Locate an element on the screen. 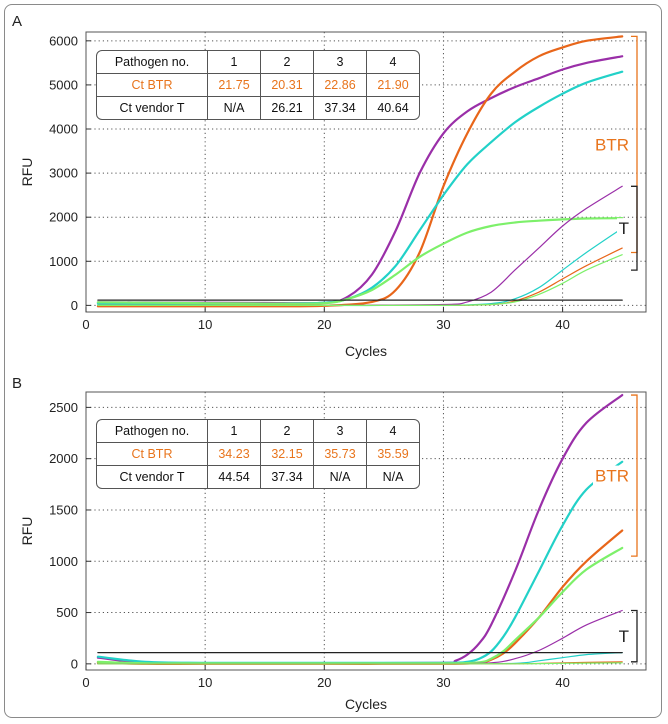 The width and height of the screenshot is (668, 724). panel-a-brackets: BTR T is located at coordinates (615, 153).